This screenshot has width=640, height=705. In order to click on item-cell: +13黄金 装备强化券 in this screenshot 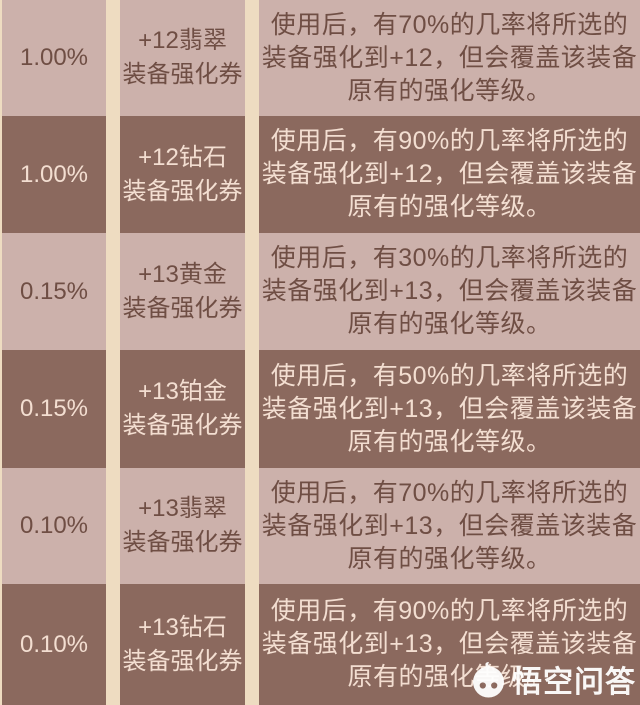, I will do `click(182, 291)`.